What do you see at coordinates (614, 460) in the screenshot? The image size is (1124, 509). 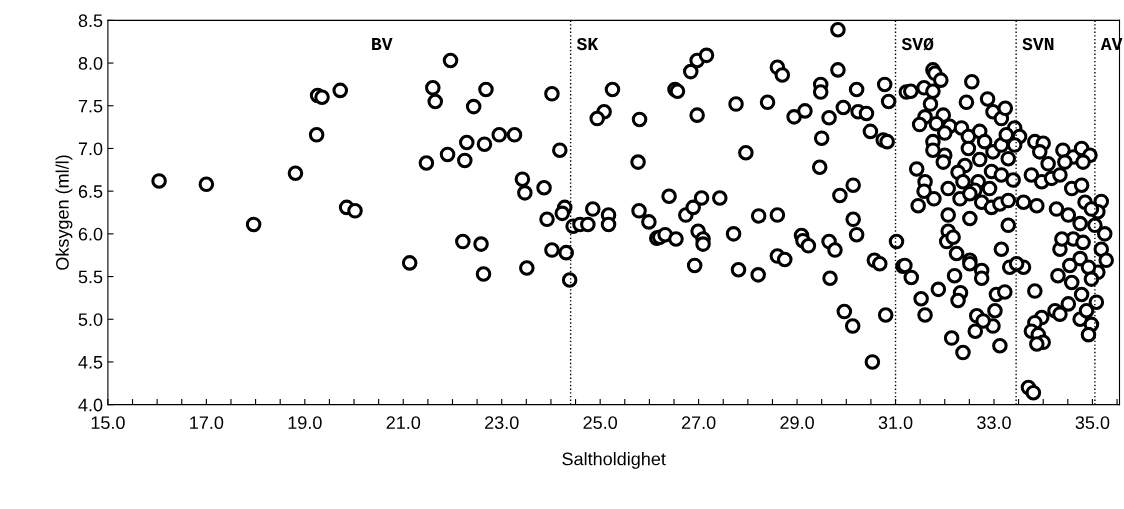 I see `x-axis-title: Saltholdighet` at bounding box center [614, 460].